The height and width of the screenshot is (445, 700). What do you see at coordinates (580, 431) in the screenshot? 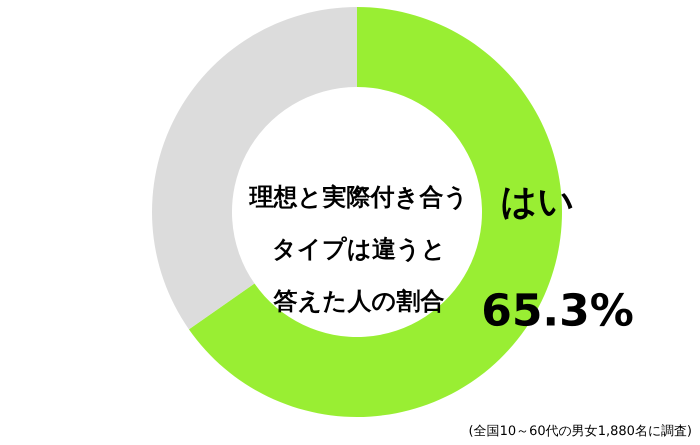
I see `text: (全国10～60代の男女1,880名に調査)` at bounding box center [580, 431].